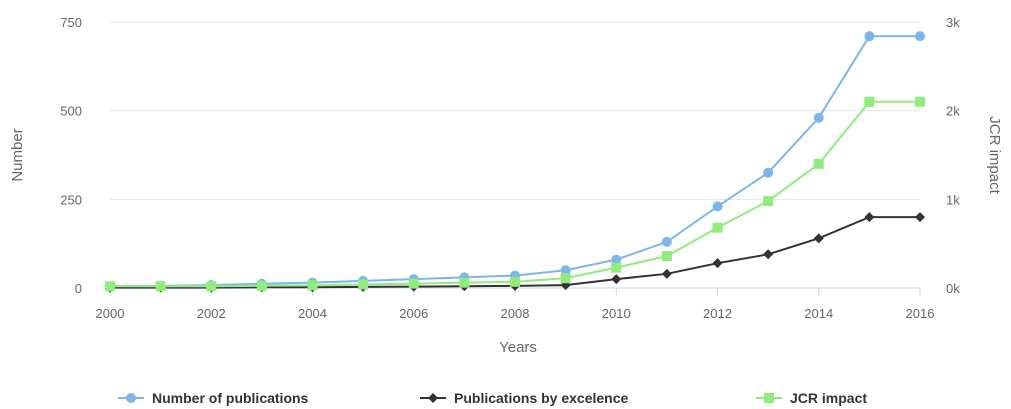 Image resolution: width=1011 pixels, height=409 pixels. Describe the element at coordinates (953, 288) in the screenshot. I see `y2-tick-label: 0k` at that location.